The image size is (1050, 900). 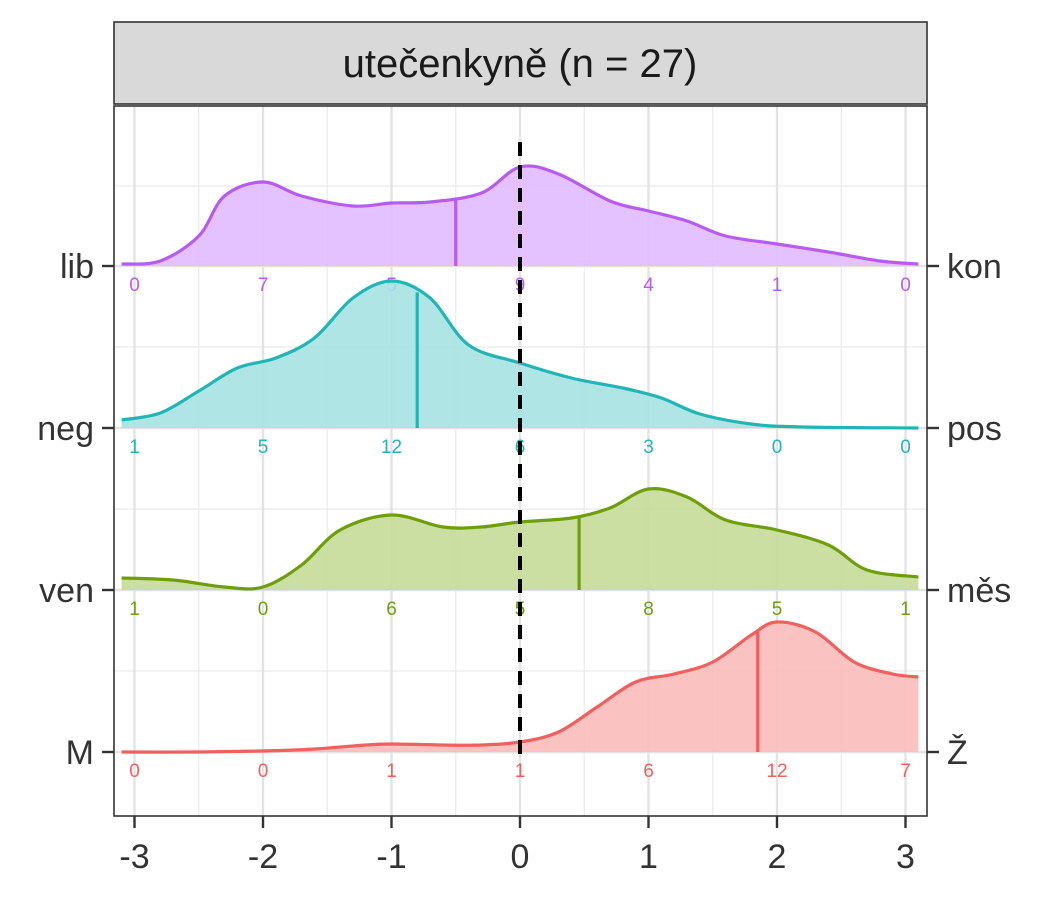 I want to click on strip-box, so click(x=520, y=63).